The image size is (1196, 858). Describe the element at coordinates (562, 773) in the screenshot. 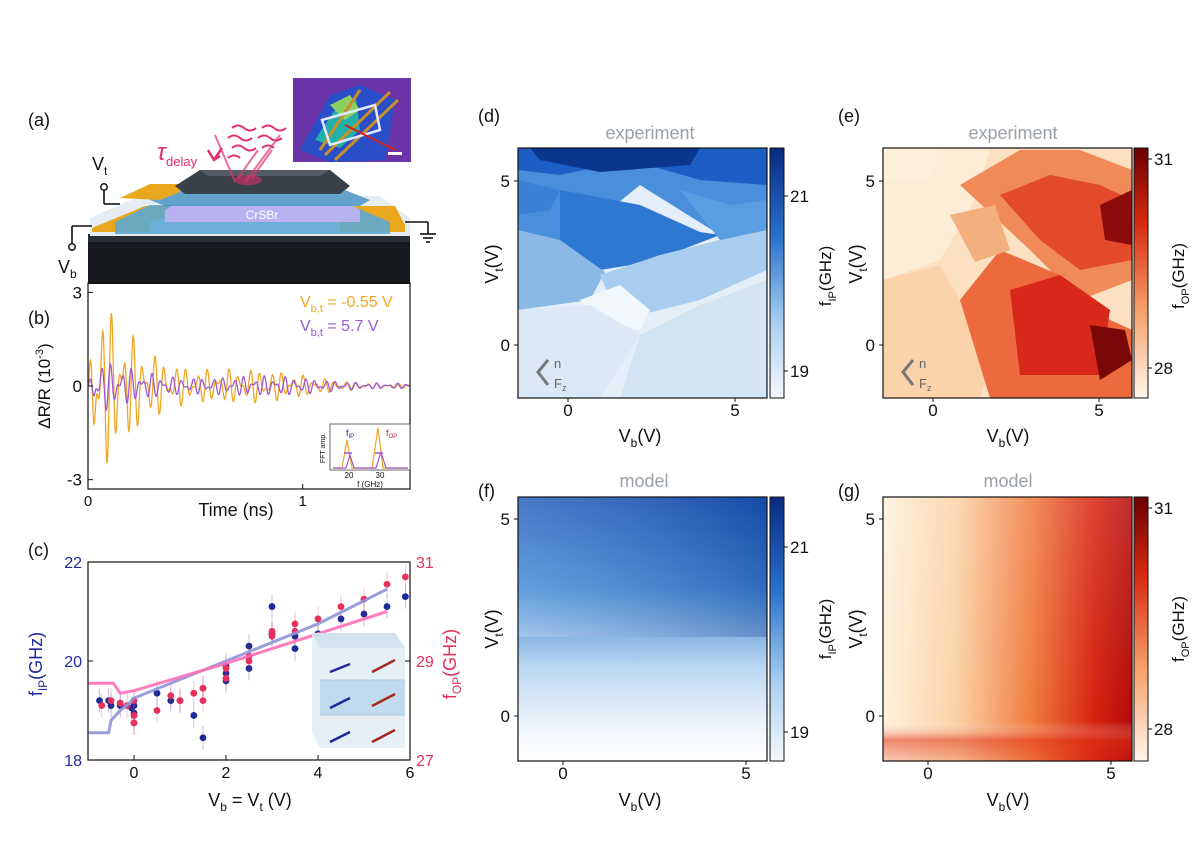

I see `heatmap-f-xtick-0: 0` at that location.